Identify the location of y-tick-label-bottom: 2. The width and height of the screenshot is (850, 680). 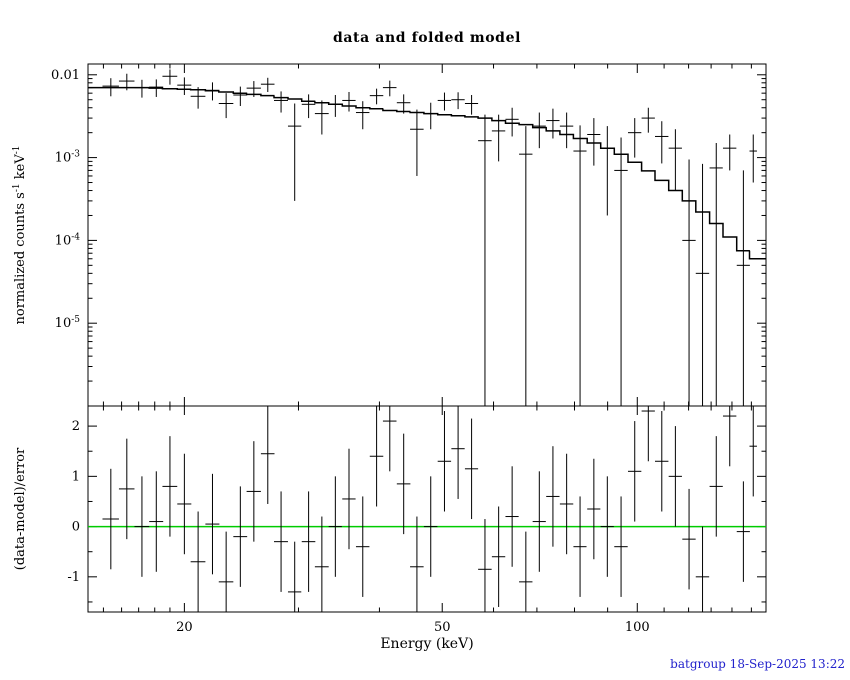
(76, 426).